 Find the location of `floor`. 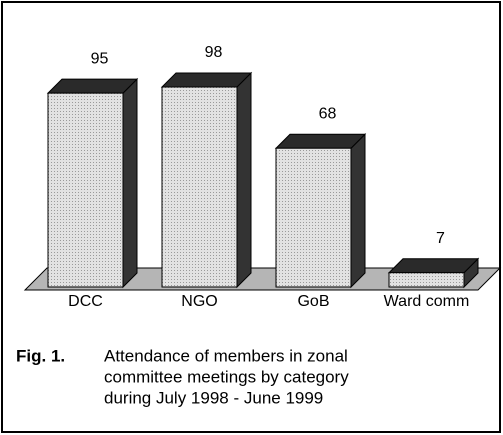

floor is located at coordinates (262, 279).